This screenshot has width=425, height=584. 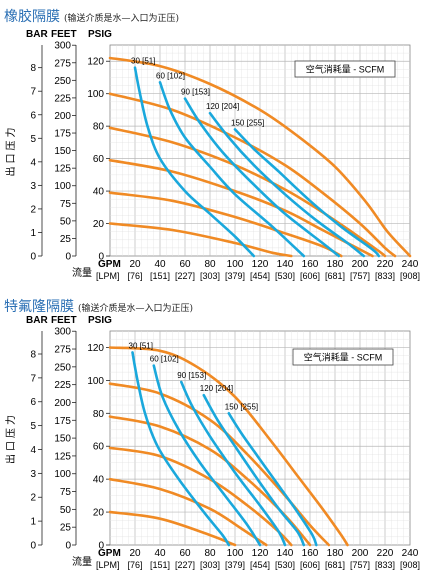 What do you see at coordinates (66, 528) in the screenshot?
I see `feet-tick-label: 25` at bounding box center [66, 528].